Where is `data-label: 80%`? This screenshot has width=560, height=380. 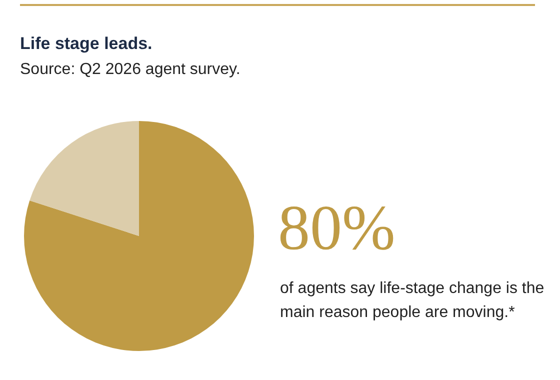 data-label: 80% is located at coordinates (337, 227).